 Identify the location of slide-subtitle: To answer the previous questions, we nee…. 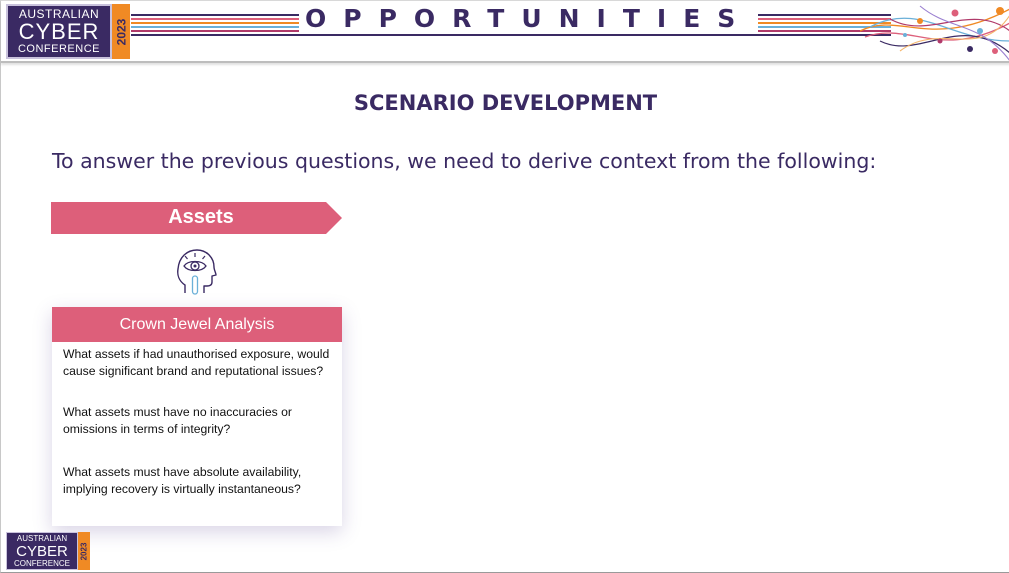
(464, 161).